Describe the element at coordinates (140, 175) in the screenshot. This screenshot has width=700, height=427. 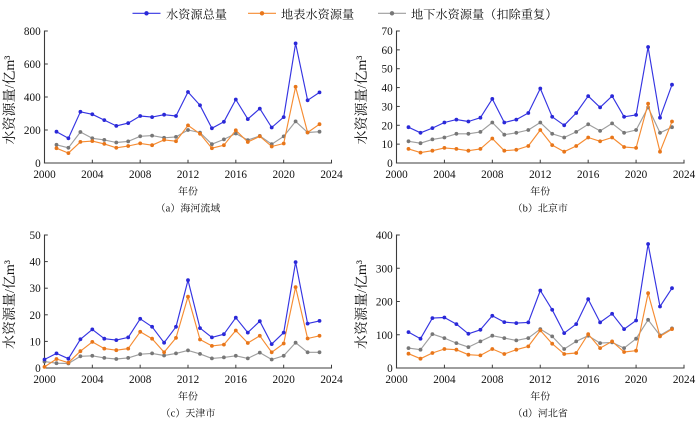
I see `x-tick-label: 2008` at that location.